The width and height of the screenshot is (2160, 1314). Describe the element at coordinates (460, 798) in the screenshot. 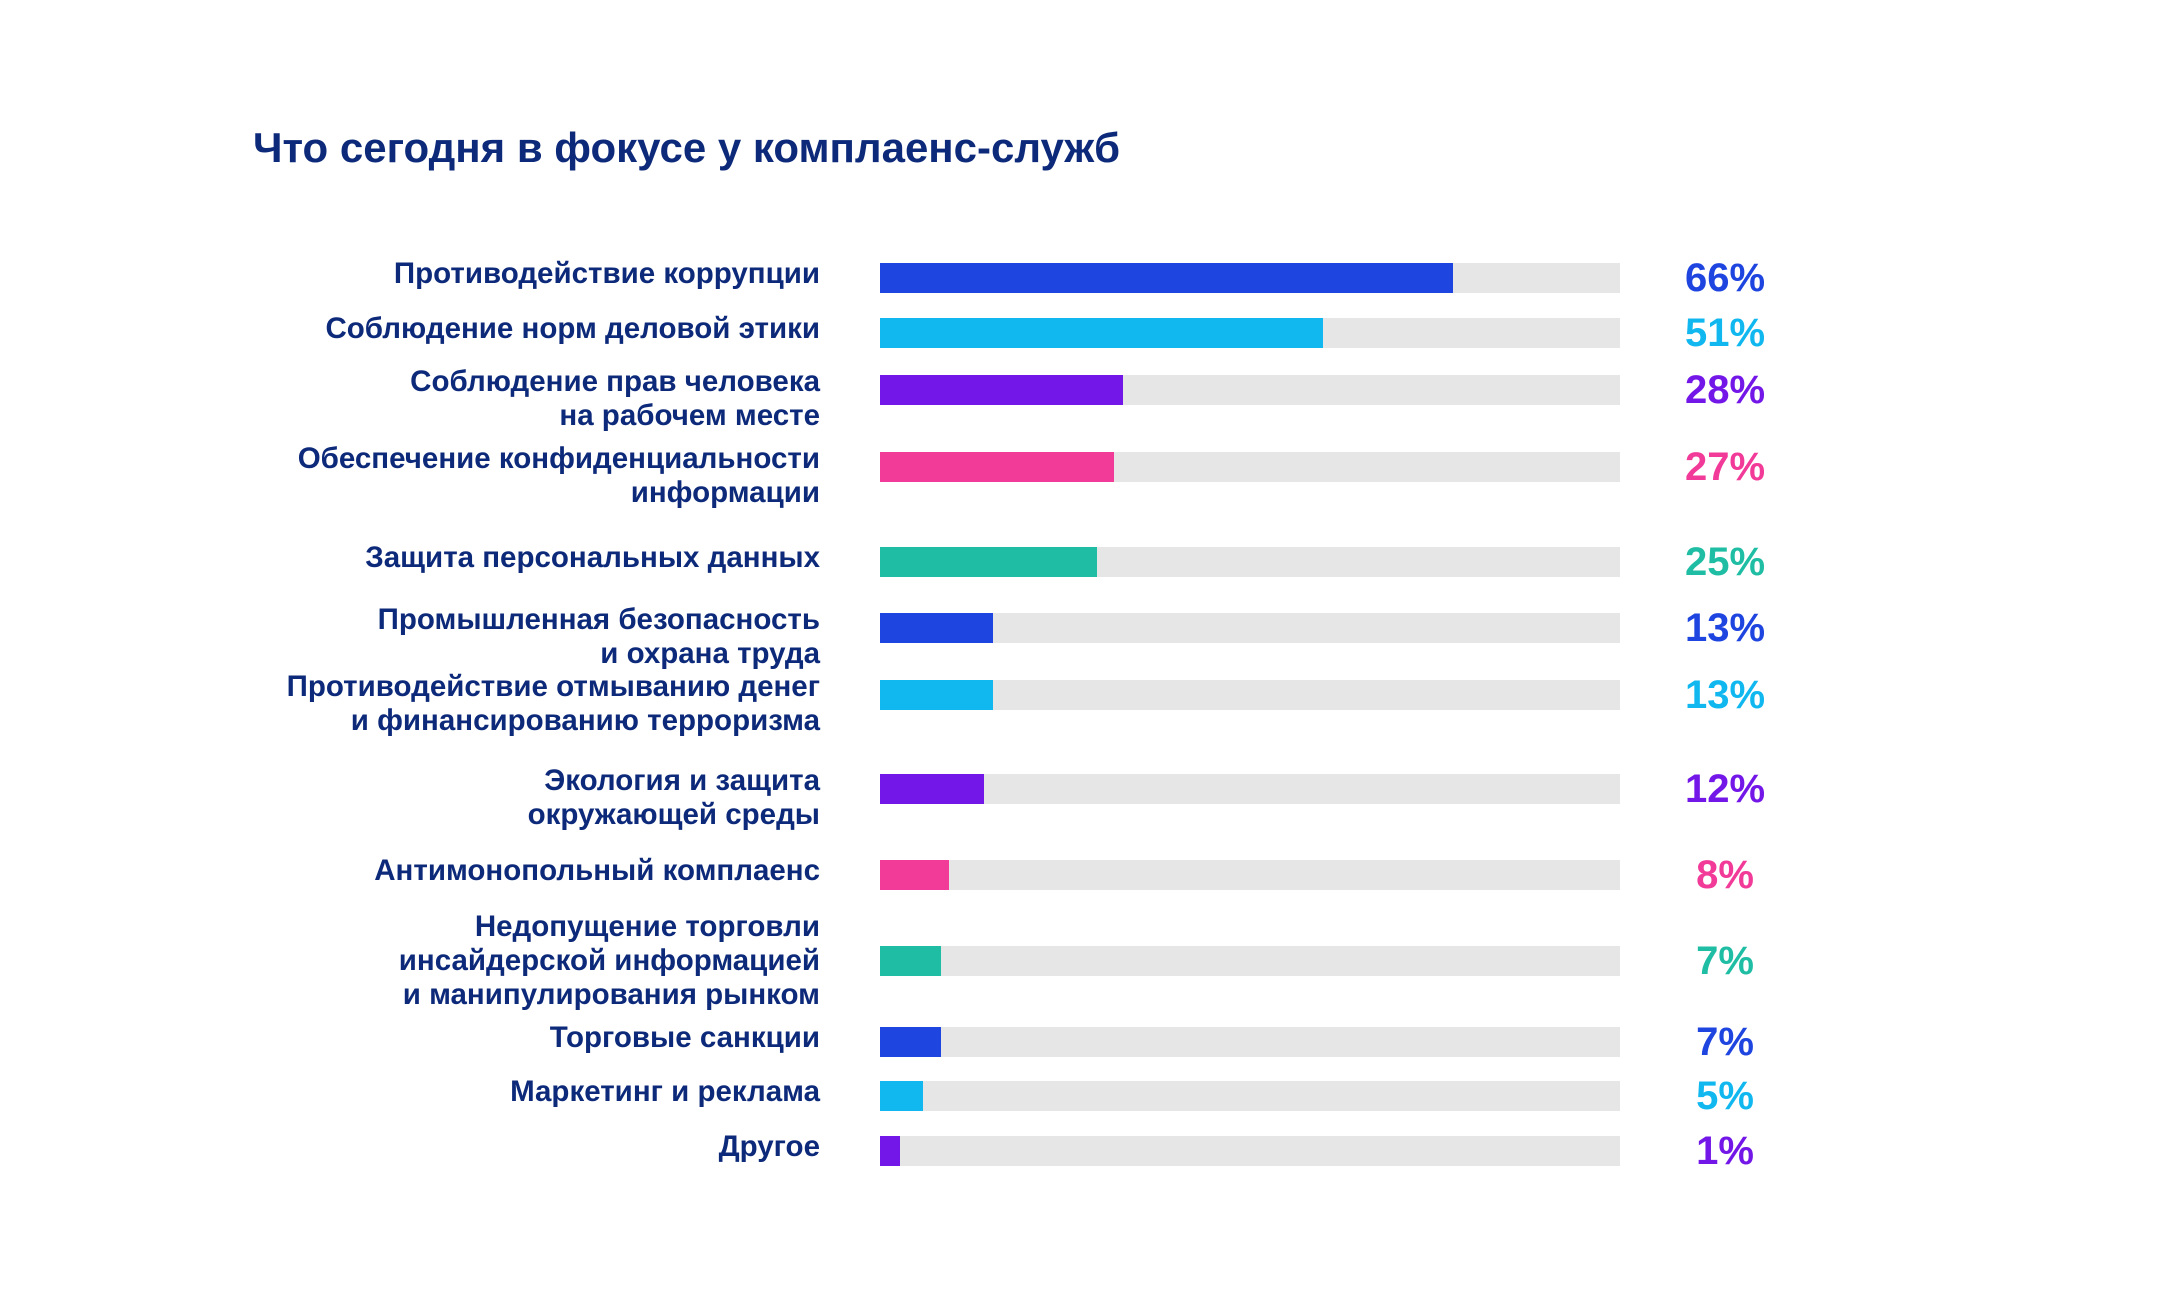

I see `category-label: Экология и защита окружающей среды` at that location.